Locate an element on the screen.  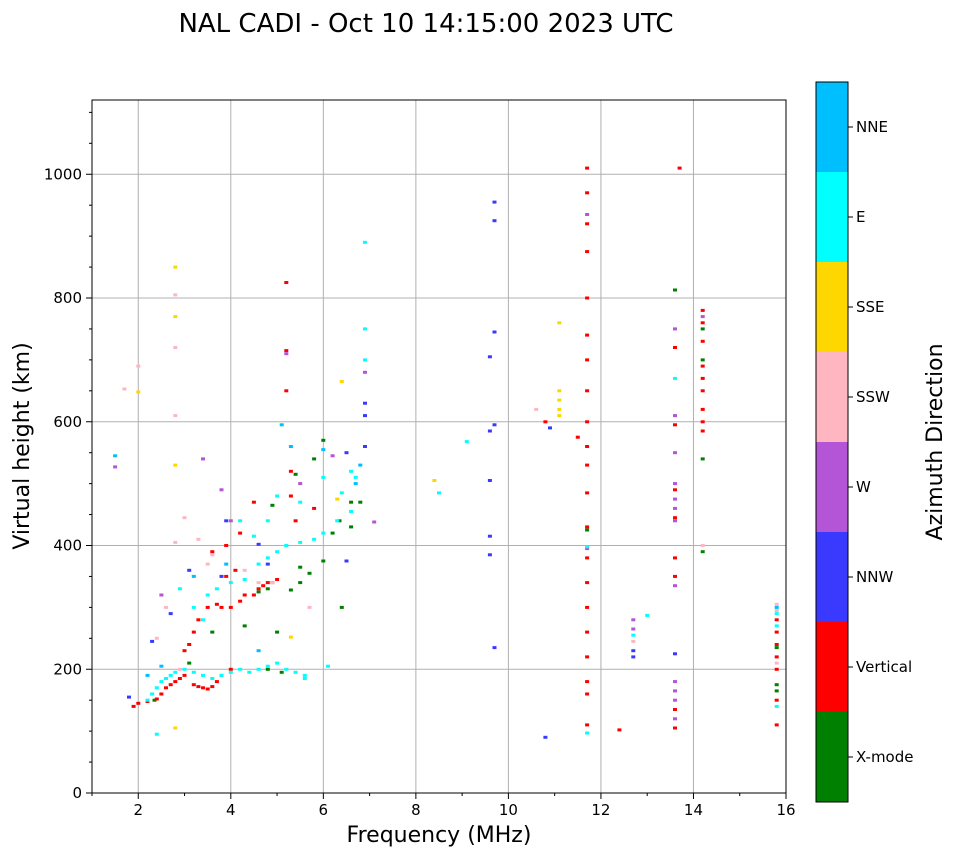
colorbar-tick-label: SSE is located at coordinates (870, 307).